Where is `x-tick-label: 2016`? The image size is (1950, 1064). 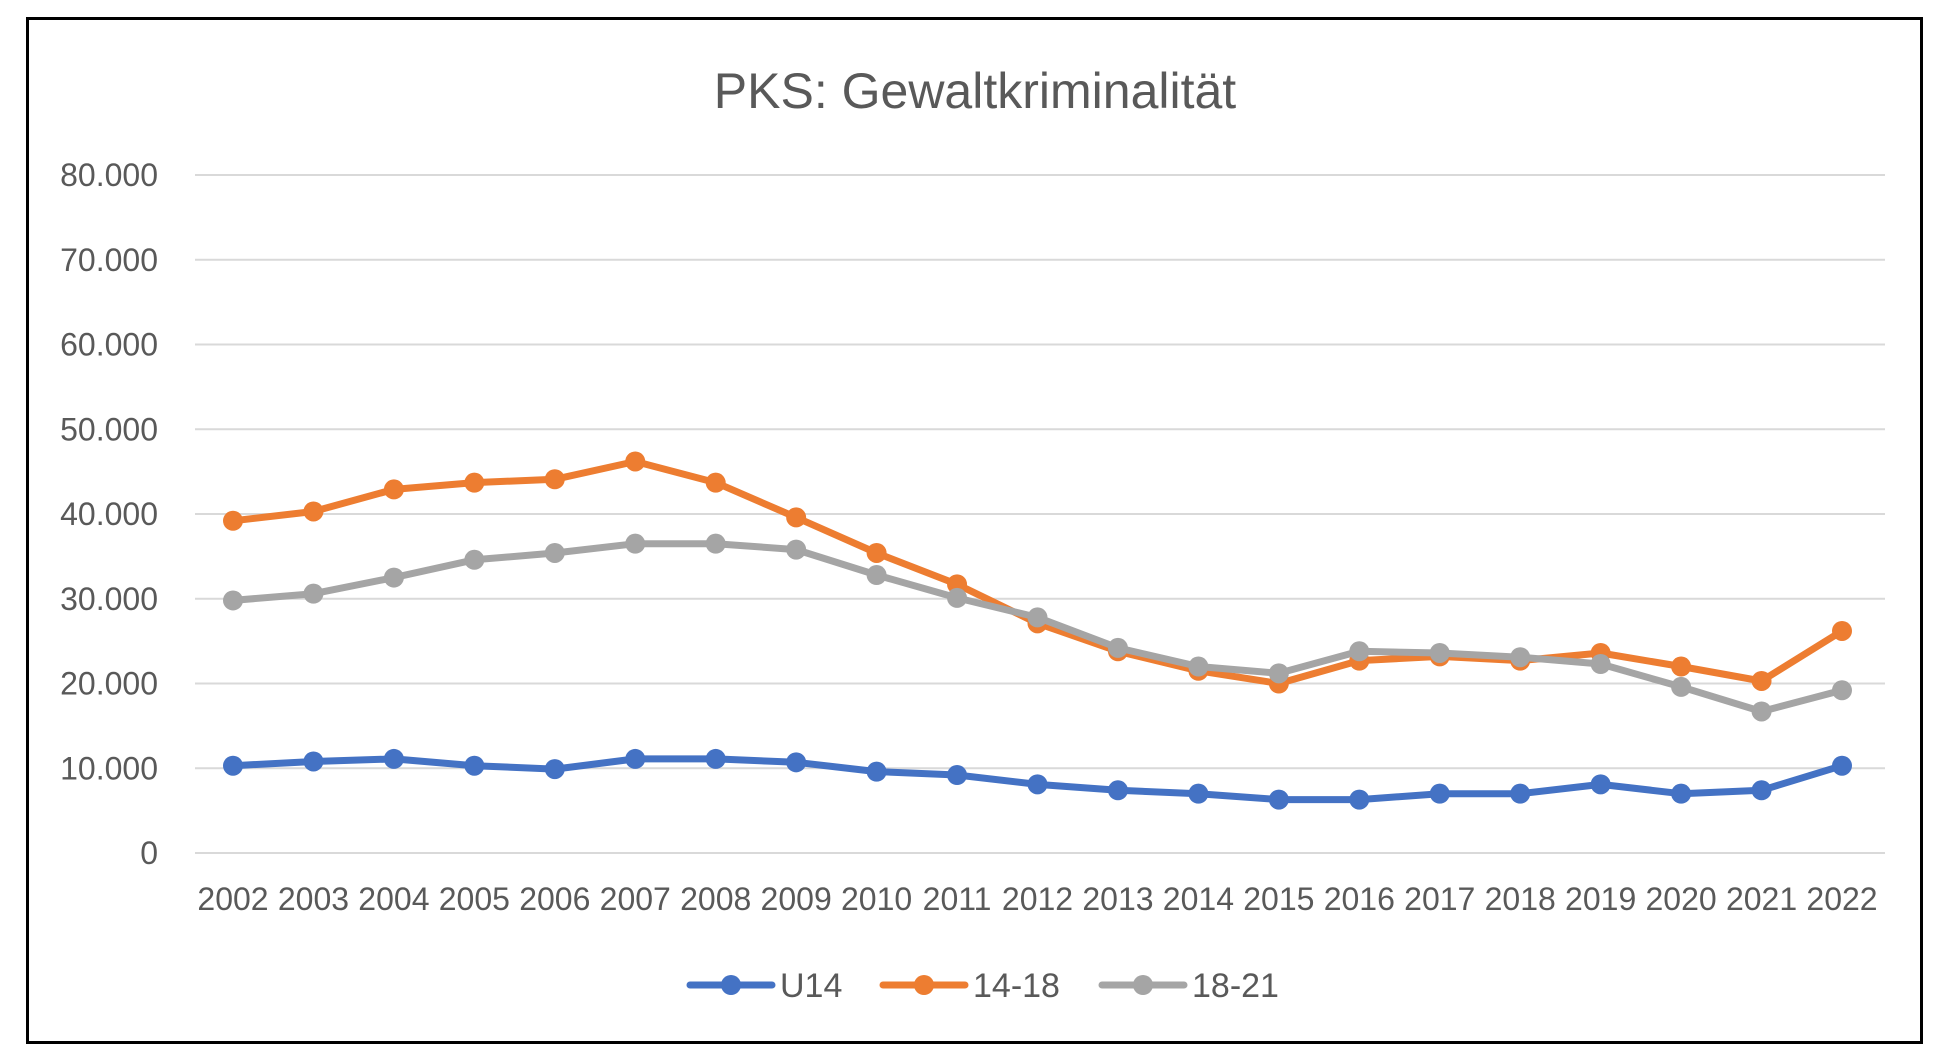 x-tick-label: 2016 is located at coordinates (1359, 899).